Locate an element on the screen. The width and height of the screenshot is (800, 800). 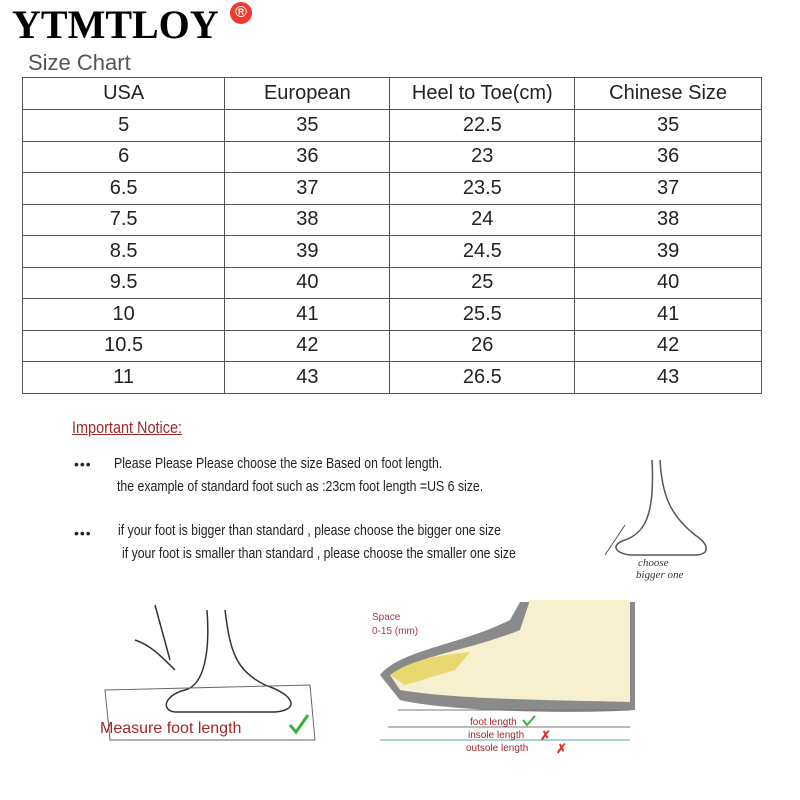
table-cell: 22.5 is located at coordinates (482, 125).